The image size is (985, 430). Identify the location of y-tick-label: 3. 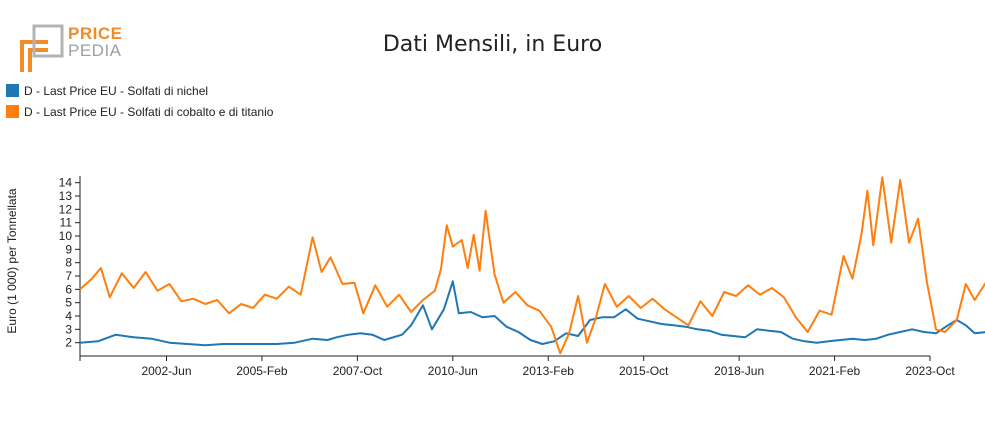
(68, 329).